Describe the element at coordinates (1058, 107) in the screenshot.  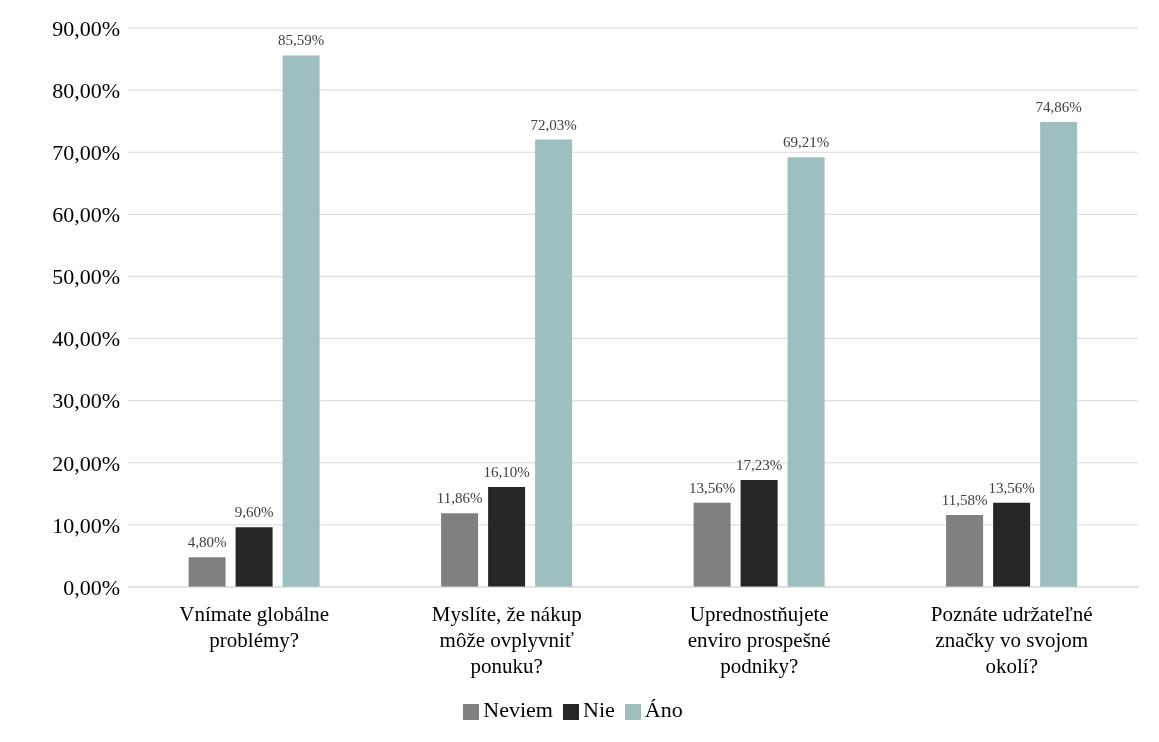
I see `data-label: 74,86%` at that location.